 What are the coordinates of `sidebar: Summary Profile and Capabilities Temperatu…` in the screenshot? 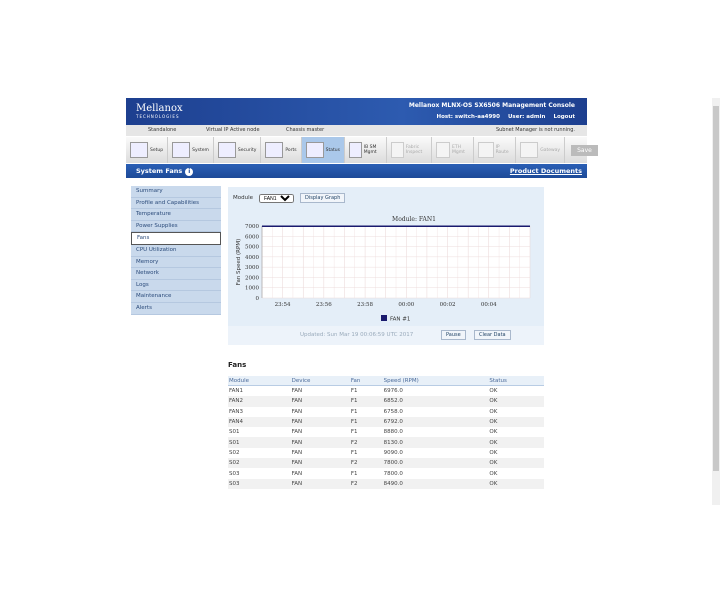 It's located at (176, 250).